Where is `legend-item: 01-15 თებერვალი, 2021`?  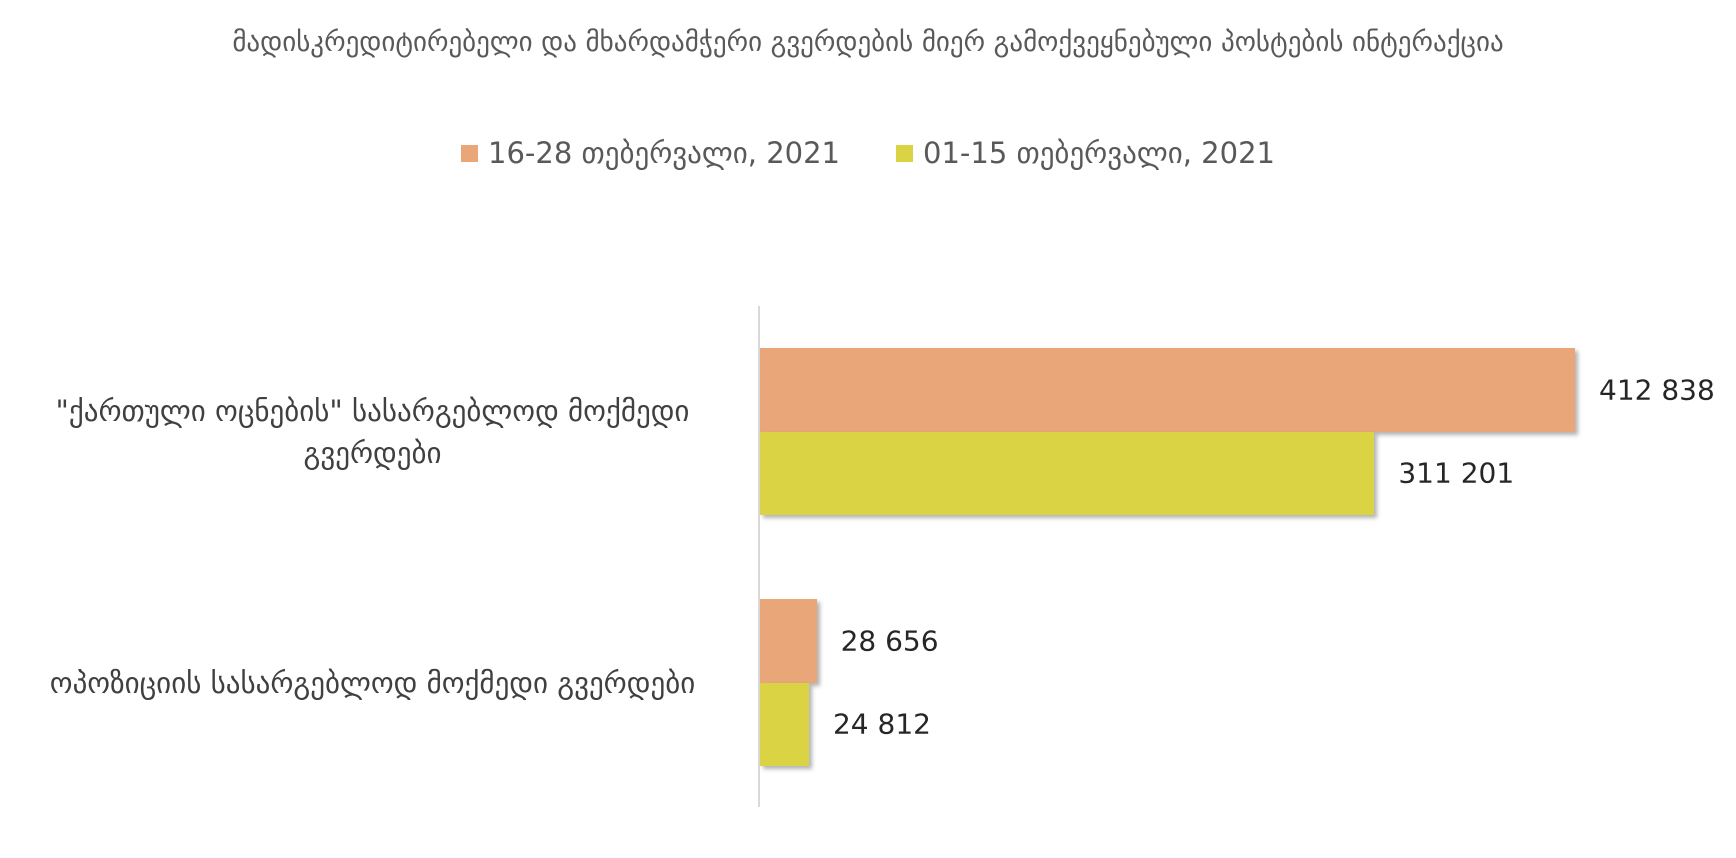 legend-item: 01-15 თებერვალი, 2021 is located at coordinates (1085, 153).